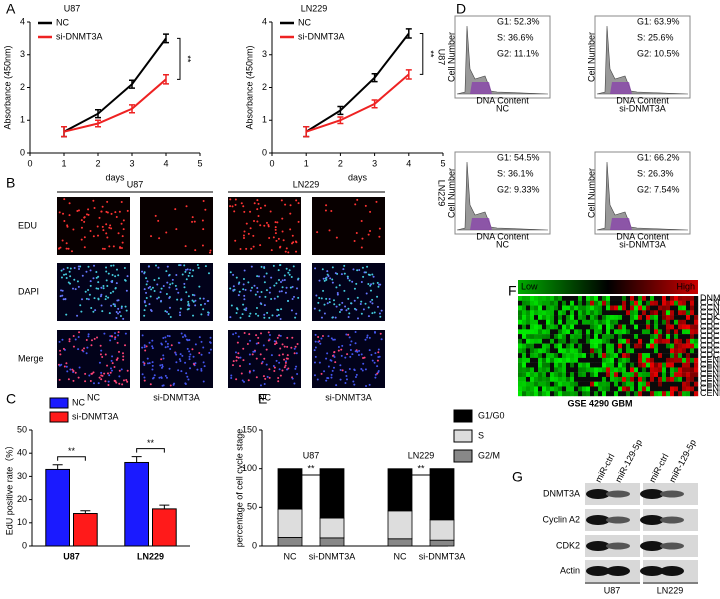  What do you see at coordinates (568, 545) in the screenshot?
I see `protein-label: CDK2` at bounding box center [568, 545].